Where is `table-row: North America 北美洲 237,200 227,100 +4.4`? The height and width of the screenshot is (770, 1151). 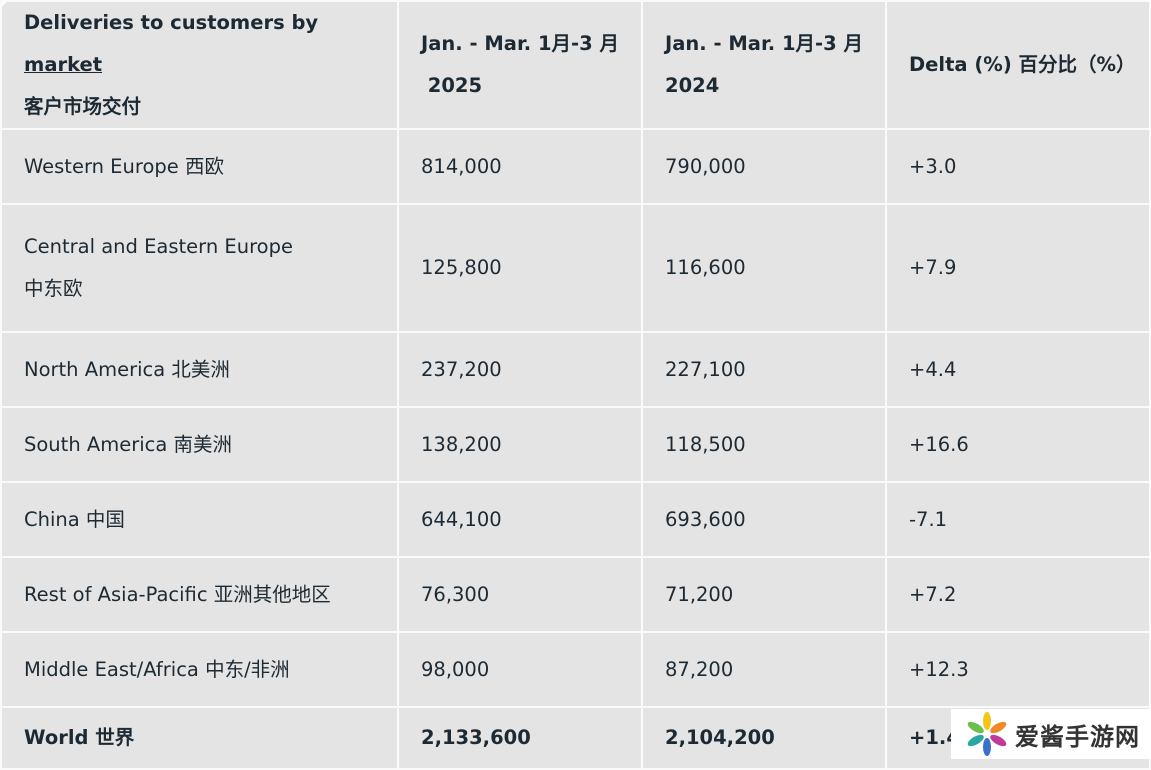 table-row: North America 北美洲 237,200 227,100 +4.4 is located at coordinates (575, 369).